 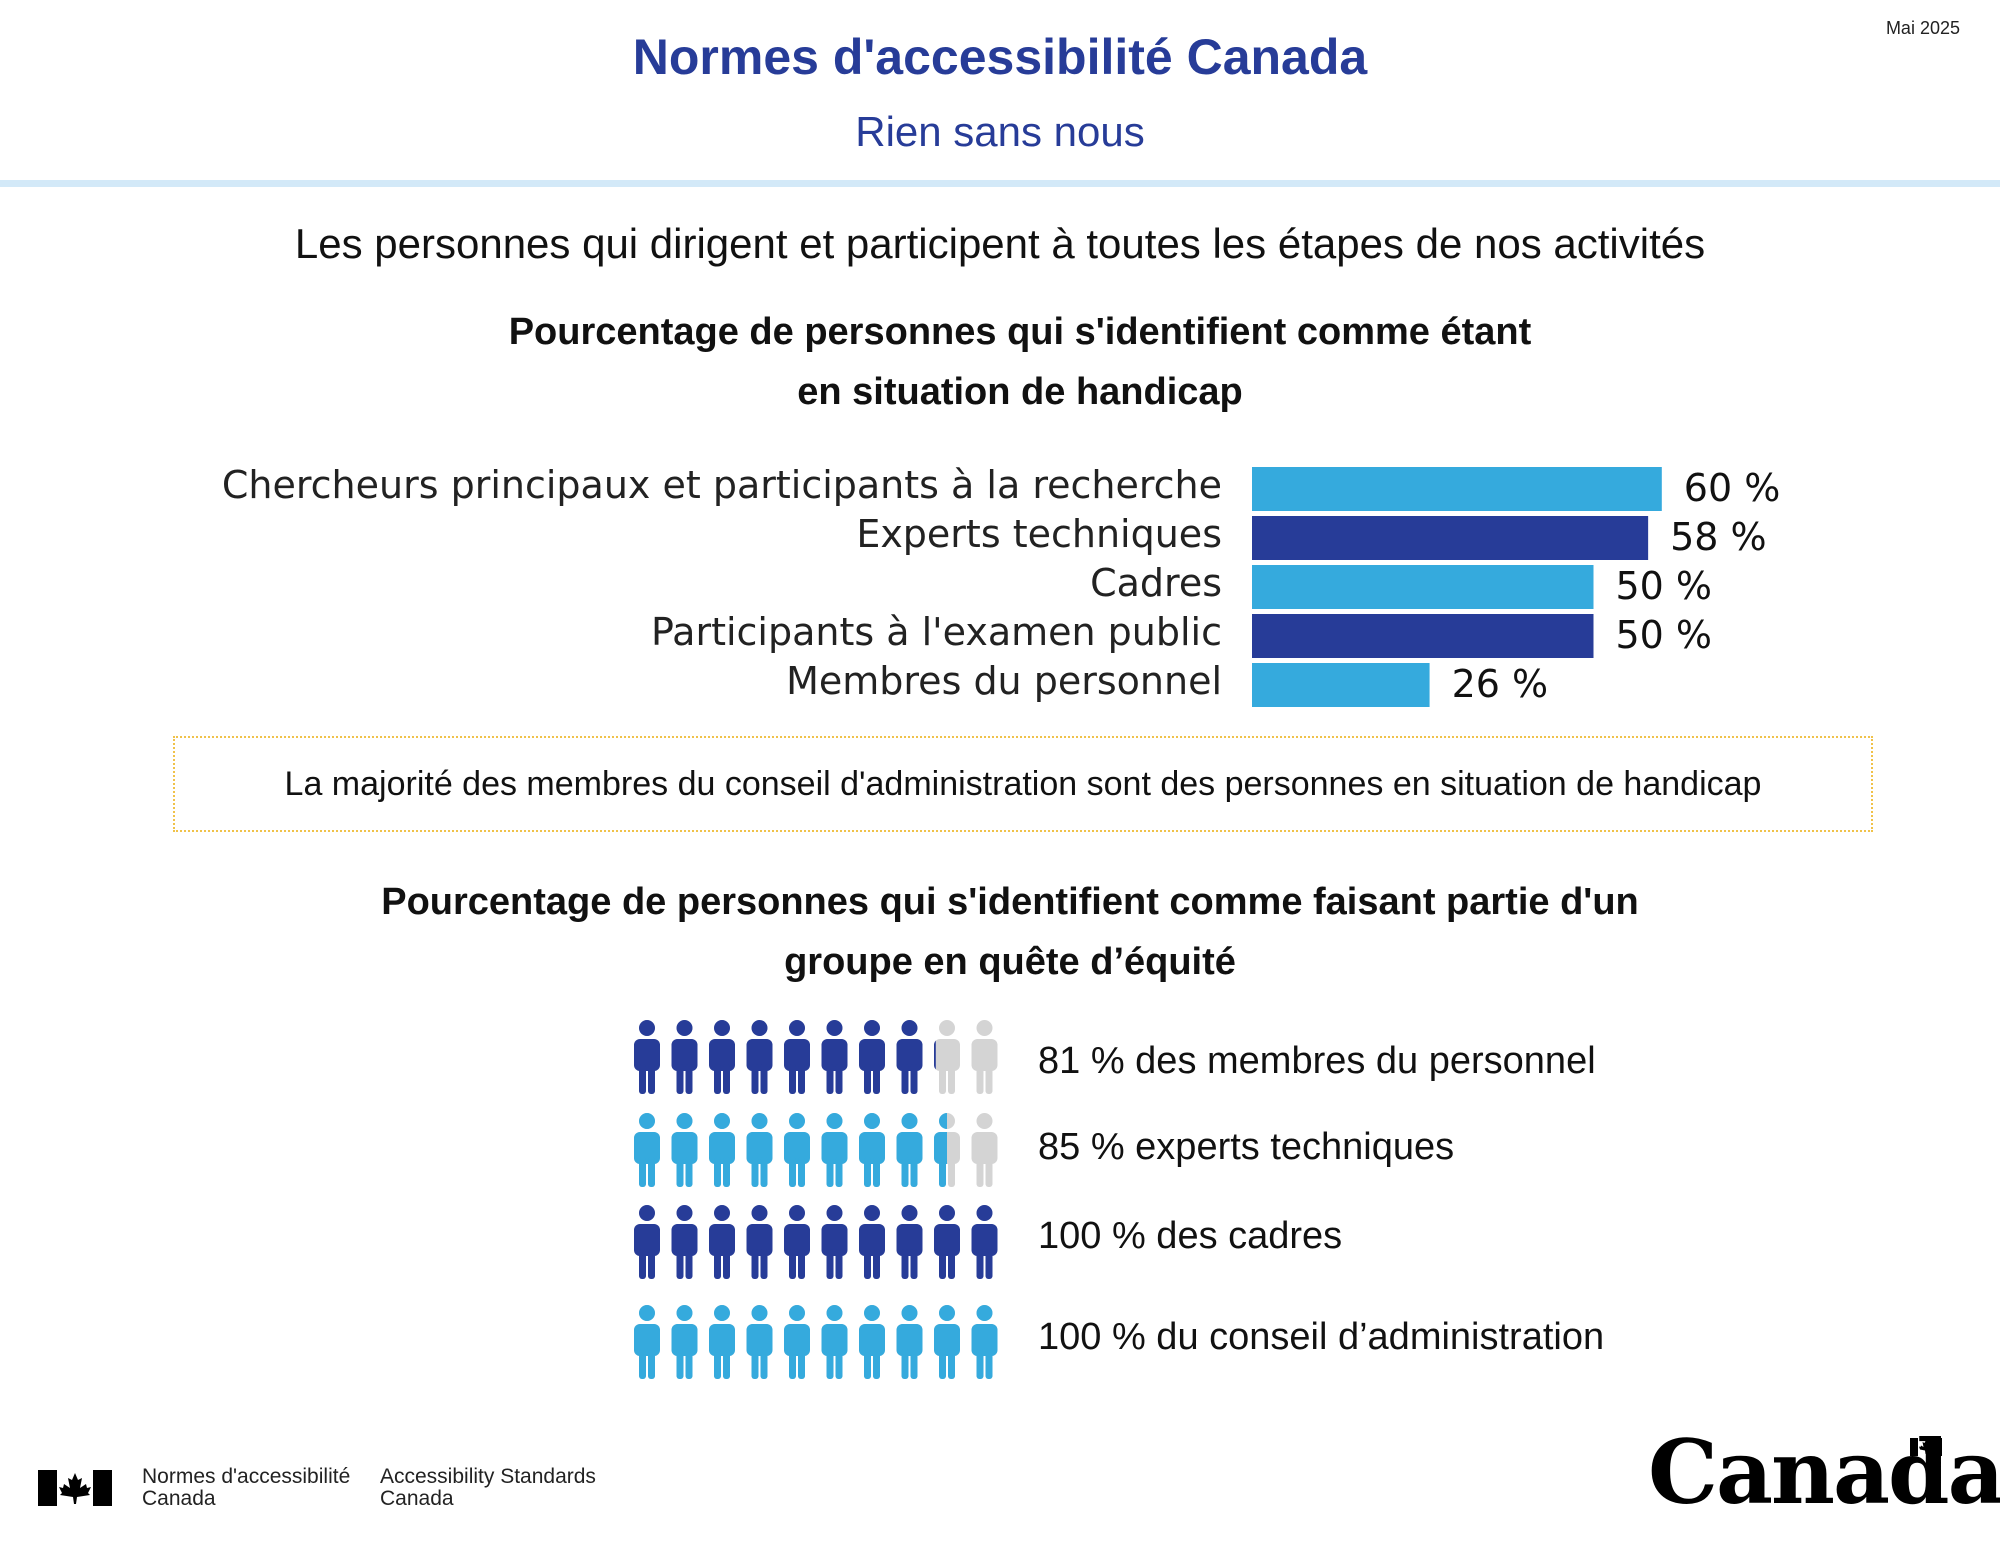 I want to click on wordmark-flag-icon, so click(x=1926, y=1447).